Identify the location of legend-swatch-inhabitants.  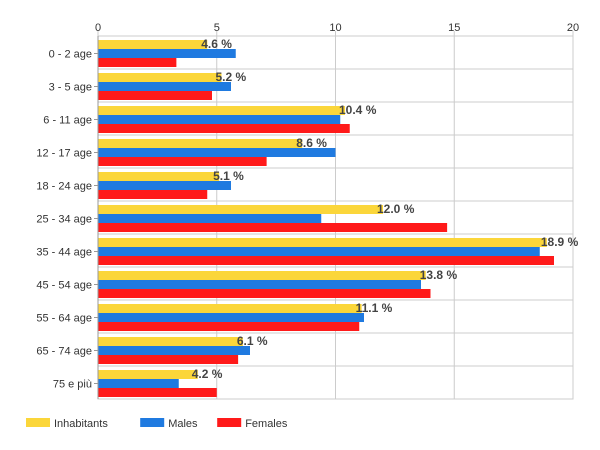
(38, 422).